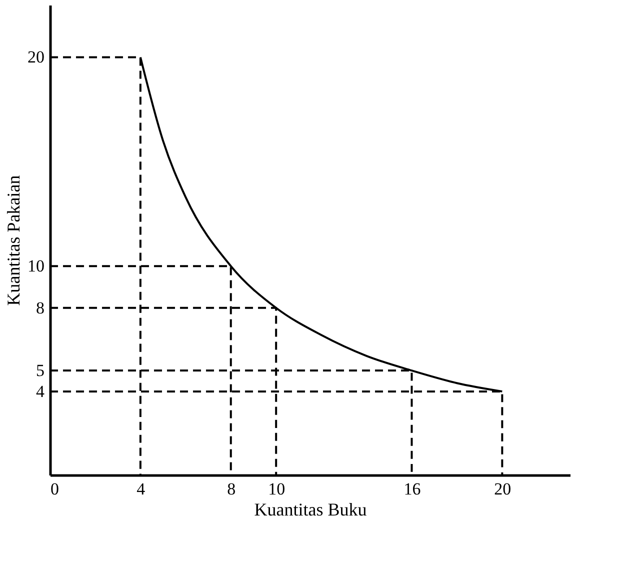 The image size is (627, 563). I want to click on y-tick-label: 20, so click(36, 57).